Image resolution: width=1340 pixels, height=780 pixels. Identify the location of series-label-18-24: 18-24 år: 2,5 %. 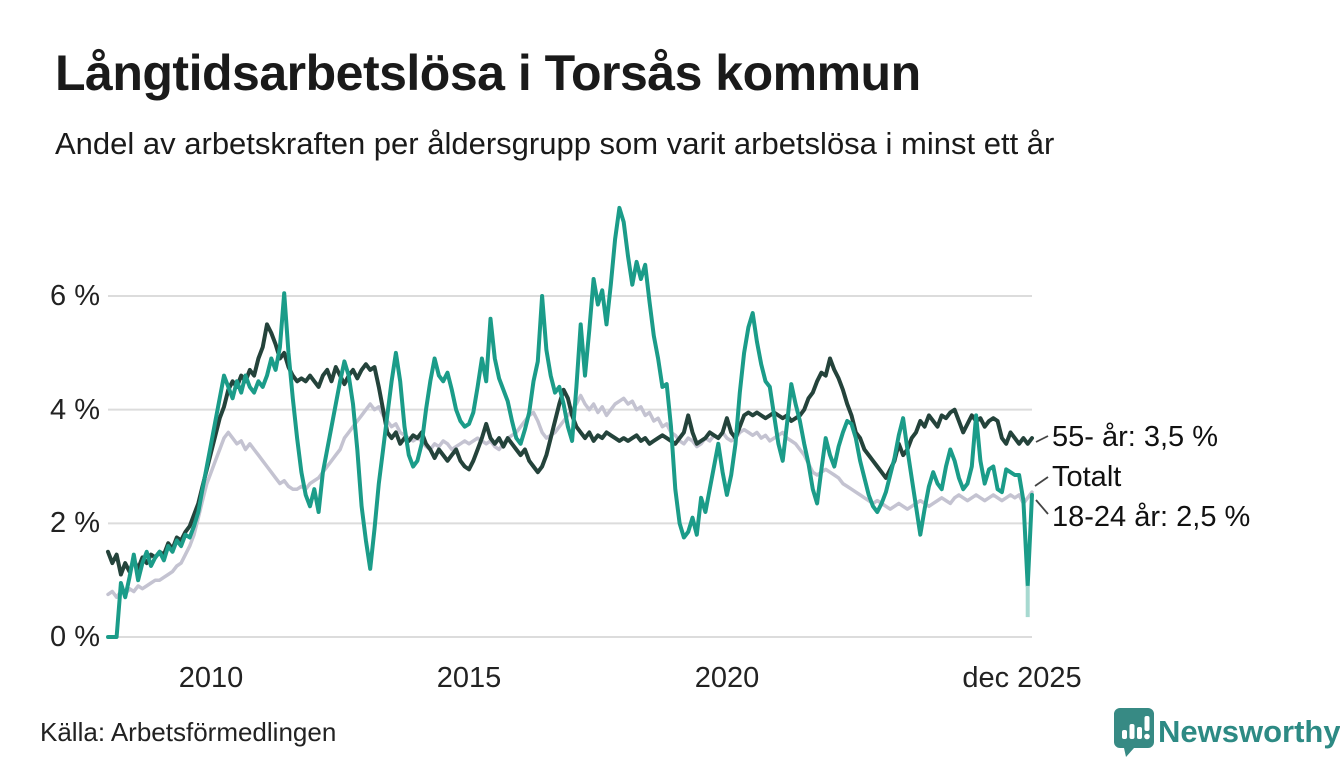
(1151, 517).